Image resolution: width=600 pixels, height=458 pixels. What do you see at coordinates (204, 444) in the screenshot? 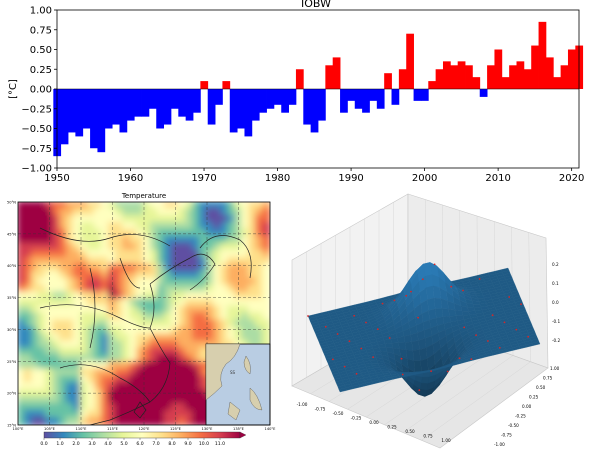
I see `colorbar-tick-label: 10.0` at bounding box center [204, 444].